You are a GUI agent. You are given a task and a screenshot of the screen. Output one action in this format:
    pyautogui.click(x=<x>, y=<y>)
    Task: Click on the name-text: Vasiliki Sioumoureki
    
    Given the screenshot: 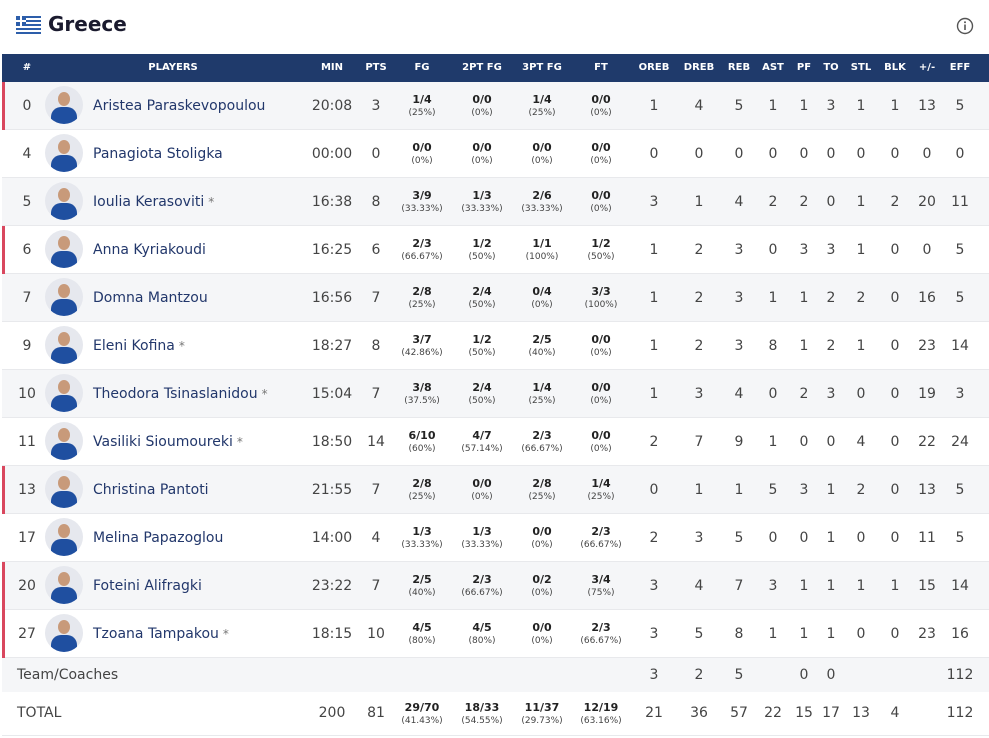 What is the action you would take?
    pyautogui.click(x=163, y=442)
    